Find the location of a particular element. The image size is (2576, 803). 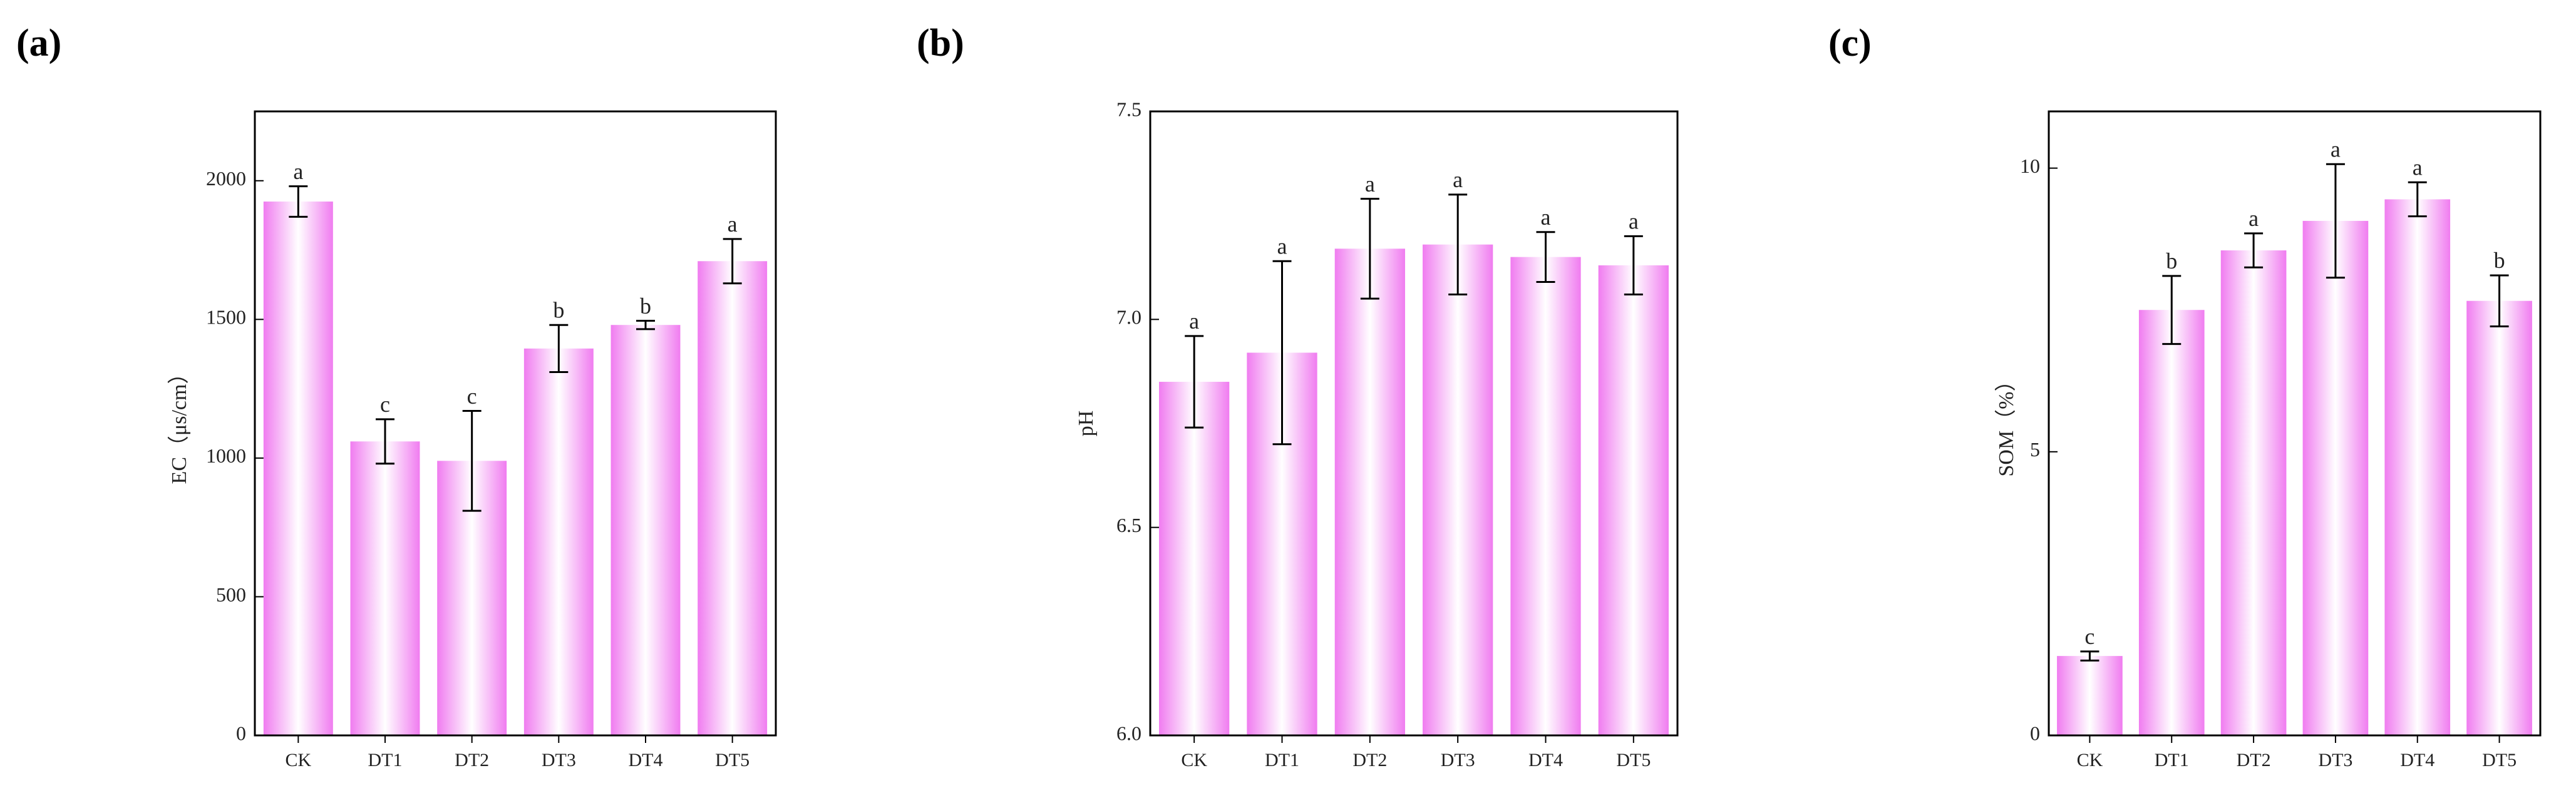

y-tick-label: 7.0 is located at coordinates (1129, 317).